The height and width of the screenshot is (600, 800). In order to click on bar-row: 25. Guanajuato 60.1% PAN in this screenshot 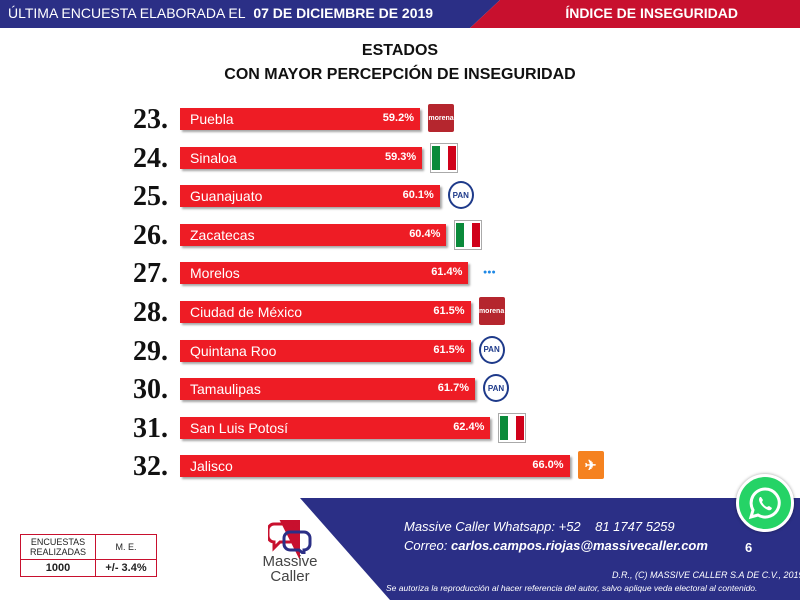, I will do `click(400, 197)`.